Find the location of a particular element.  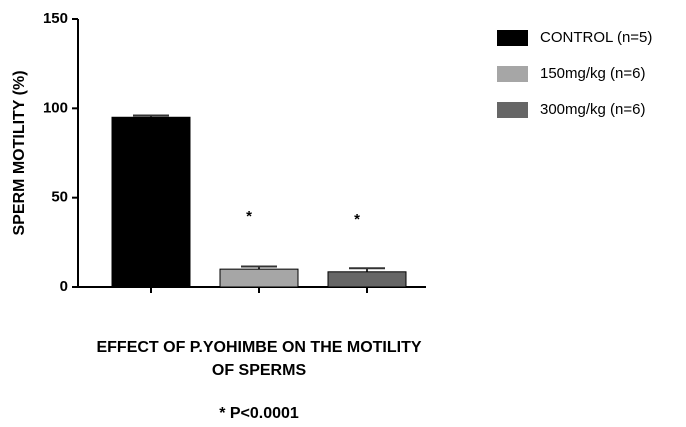

x-axis-label: EFFECT OF P.YOHIMBE ON THE MOTILITY is located at coordinates (258, 347).